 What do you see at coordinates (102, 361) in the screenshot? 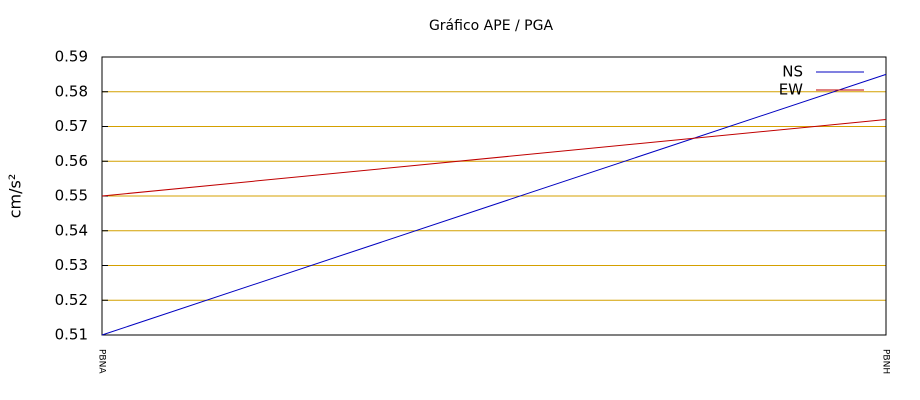
I see `x-tick-label: PBNA` at bounding box center [102, 361].